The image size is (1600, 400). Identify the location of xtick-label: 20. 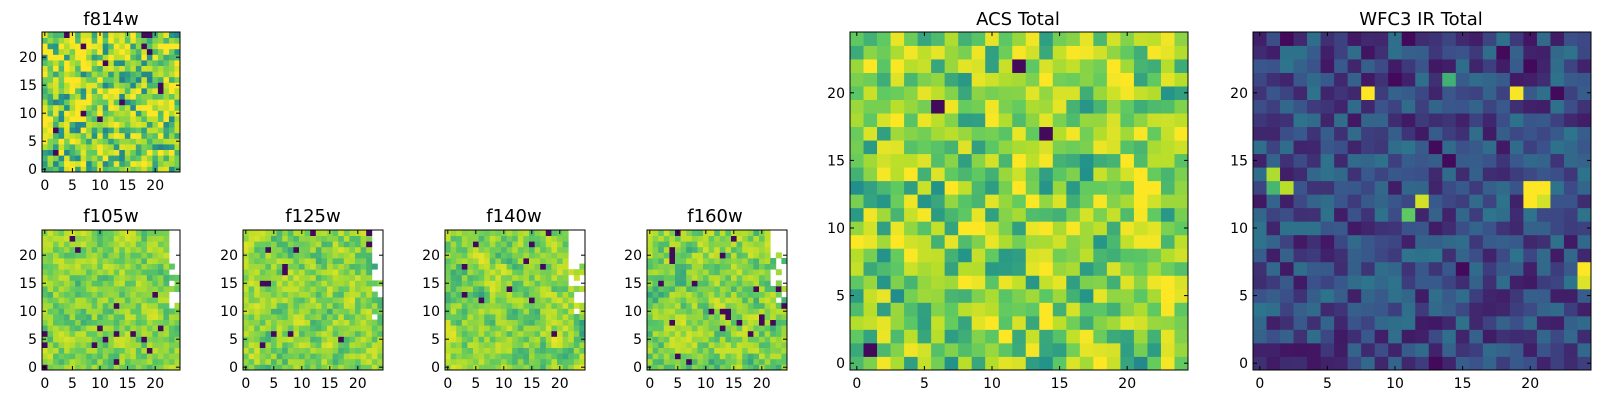
(155, 384).